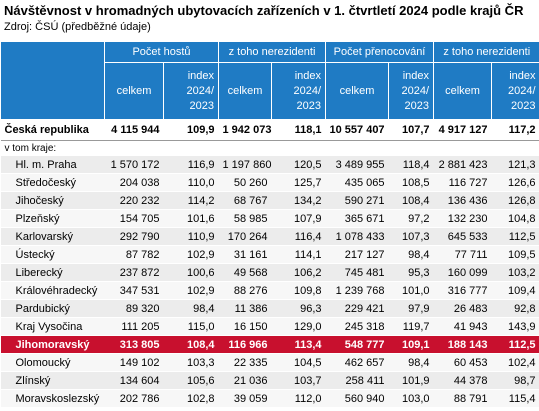 The height and width of the screenshot is (411, 539). What do you see at coordinates (515, 182) in the screenshot?
I see `cell: 126,6` at bounding box center [515, 182].